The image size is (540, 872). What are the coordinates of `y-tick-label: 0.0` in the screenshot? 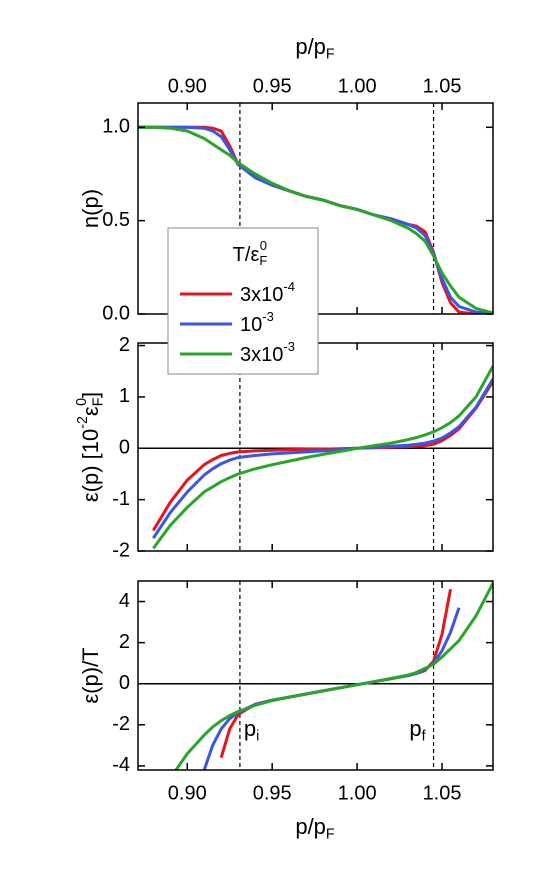 It's located at (116, 313).